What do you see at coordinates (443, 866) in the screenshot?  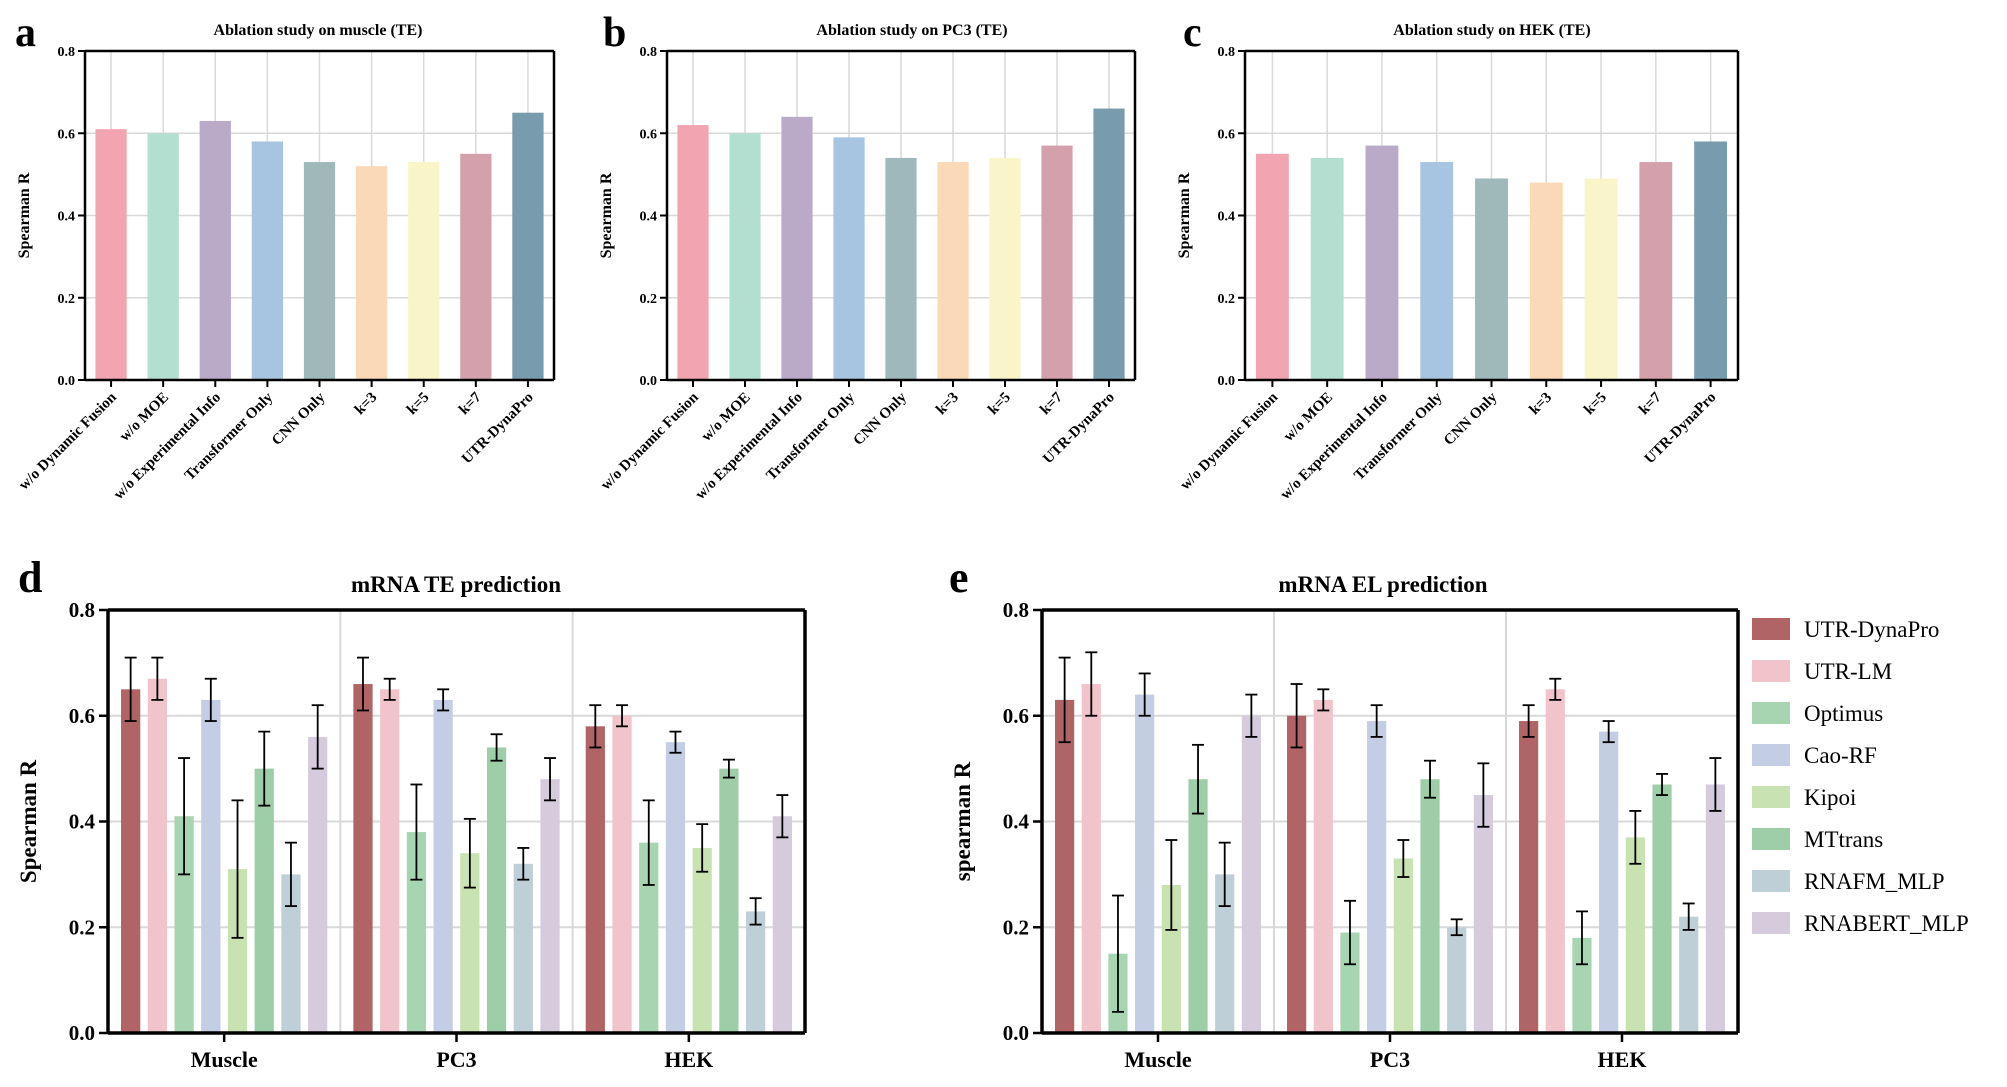 I see `bar-cao-rf-pc3` at bounding box center [443, 866].